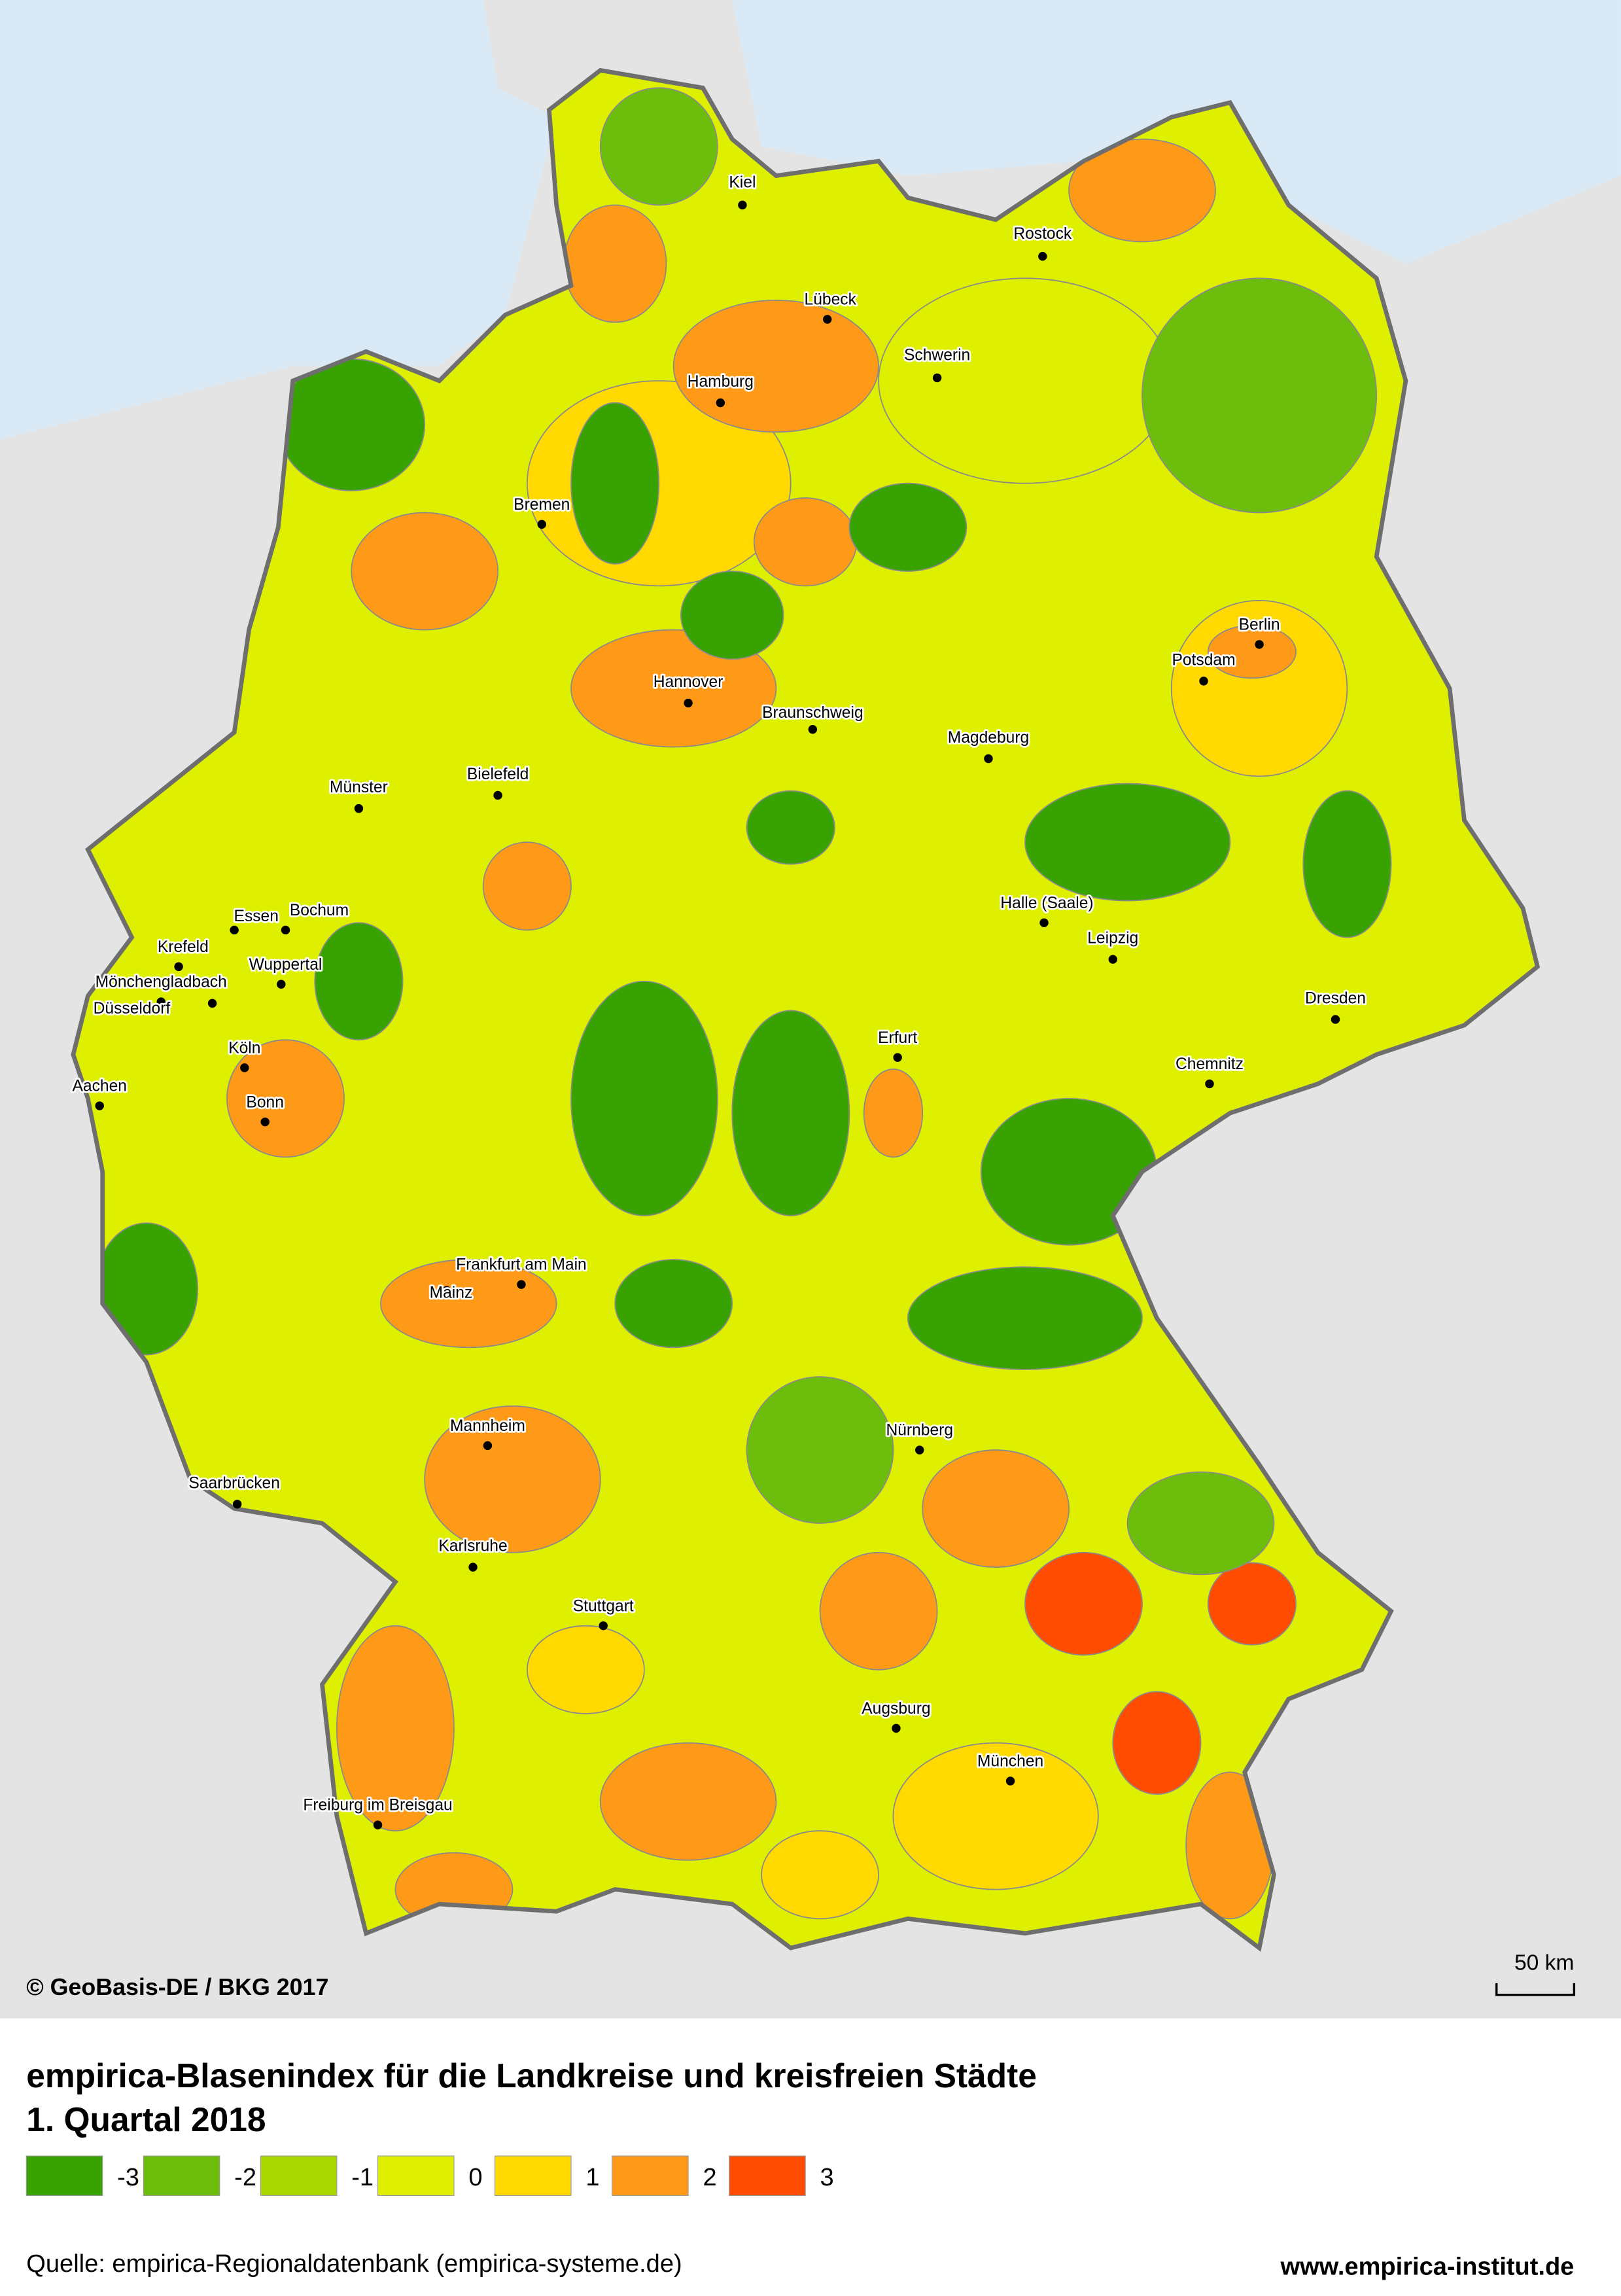 This screenshot has height=2296, width=1621. What do you see at coordinates (363, 2177) in the screenshot?
I see `legend-label: -1` at bounding box center [363, 2177].